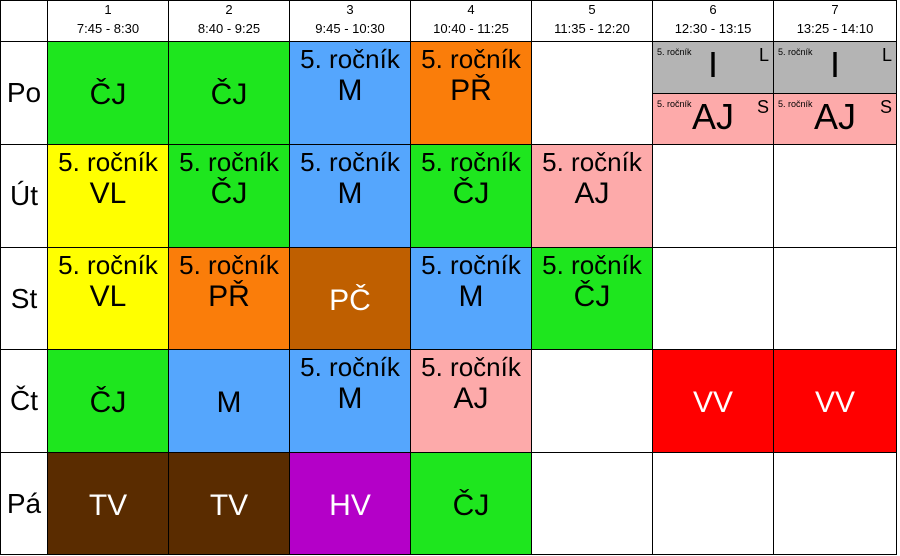  I want to click on period-header-2: 2 8:40 - 9:25, so click(229, 21).